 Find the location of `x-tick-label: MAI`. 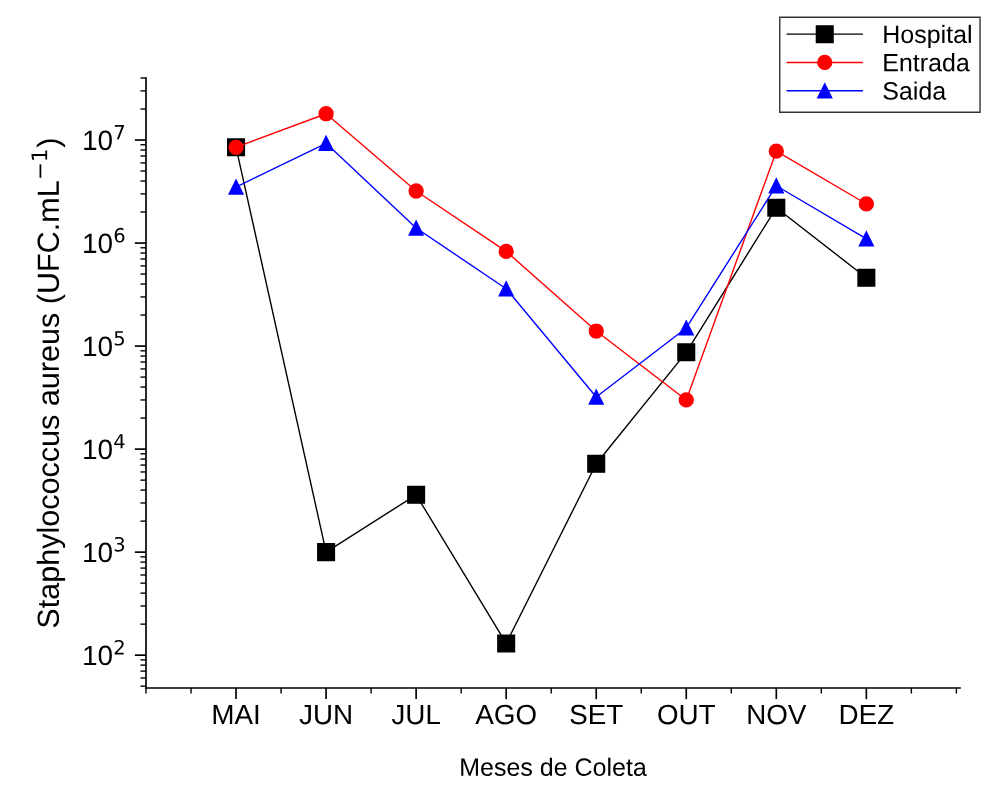

x-tick-label: MAI is located at coordinates (236, 714).